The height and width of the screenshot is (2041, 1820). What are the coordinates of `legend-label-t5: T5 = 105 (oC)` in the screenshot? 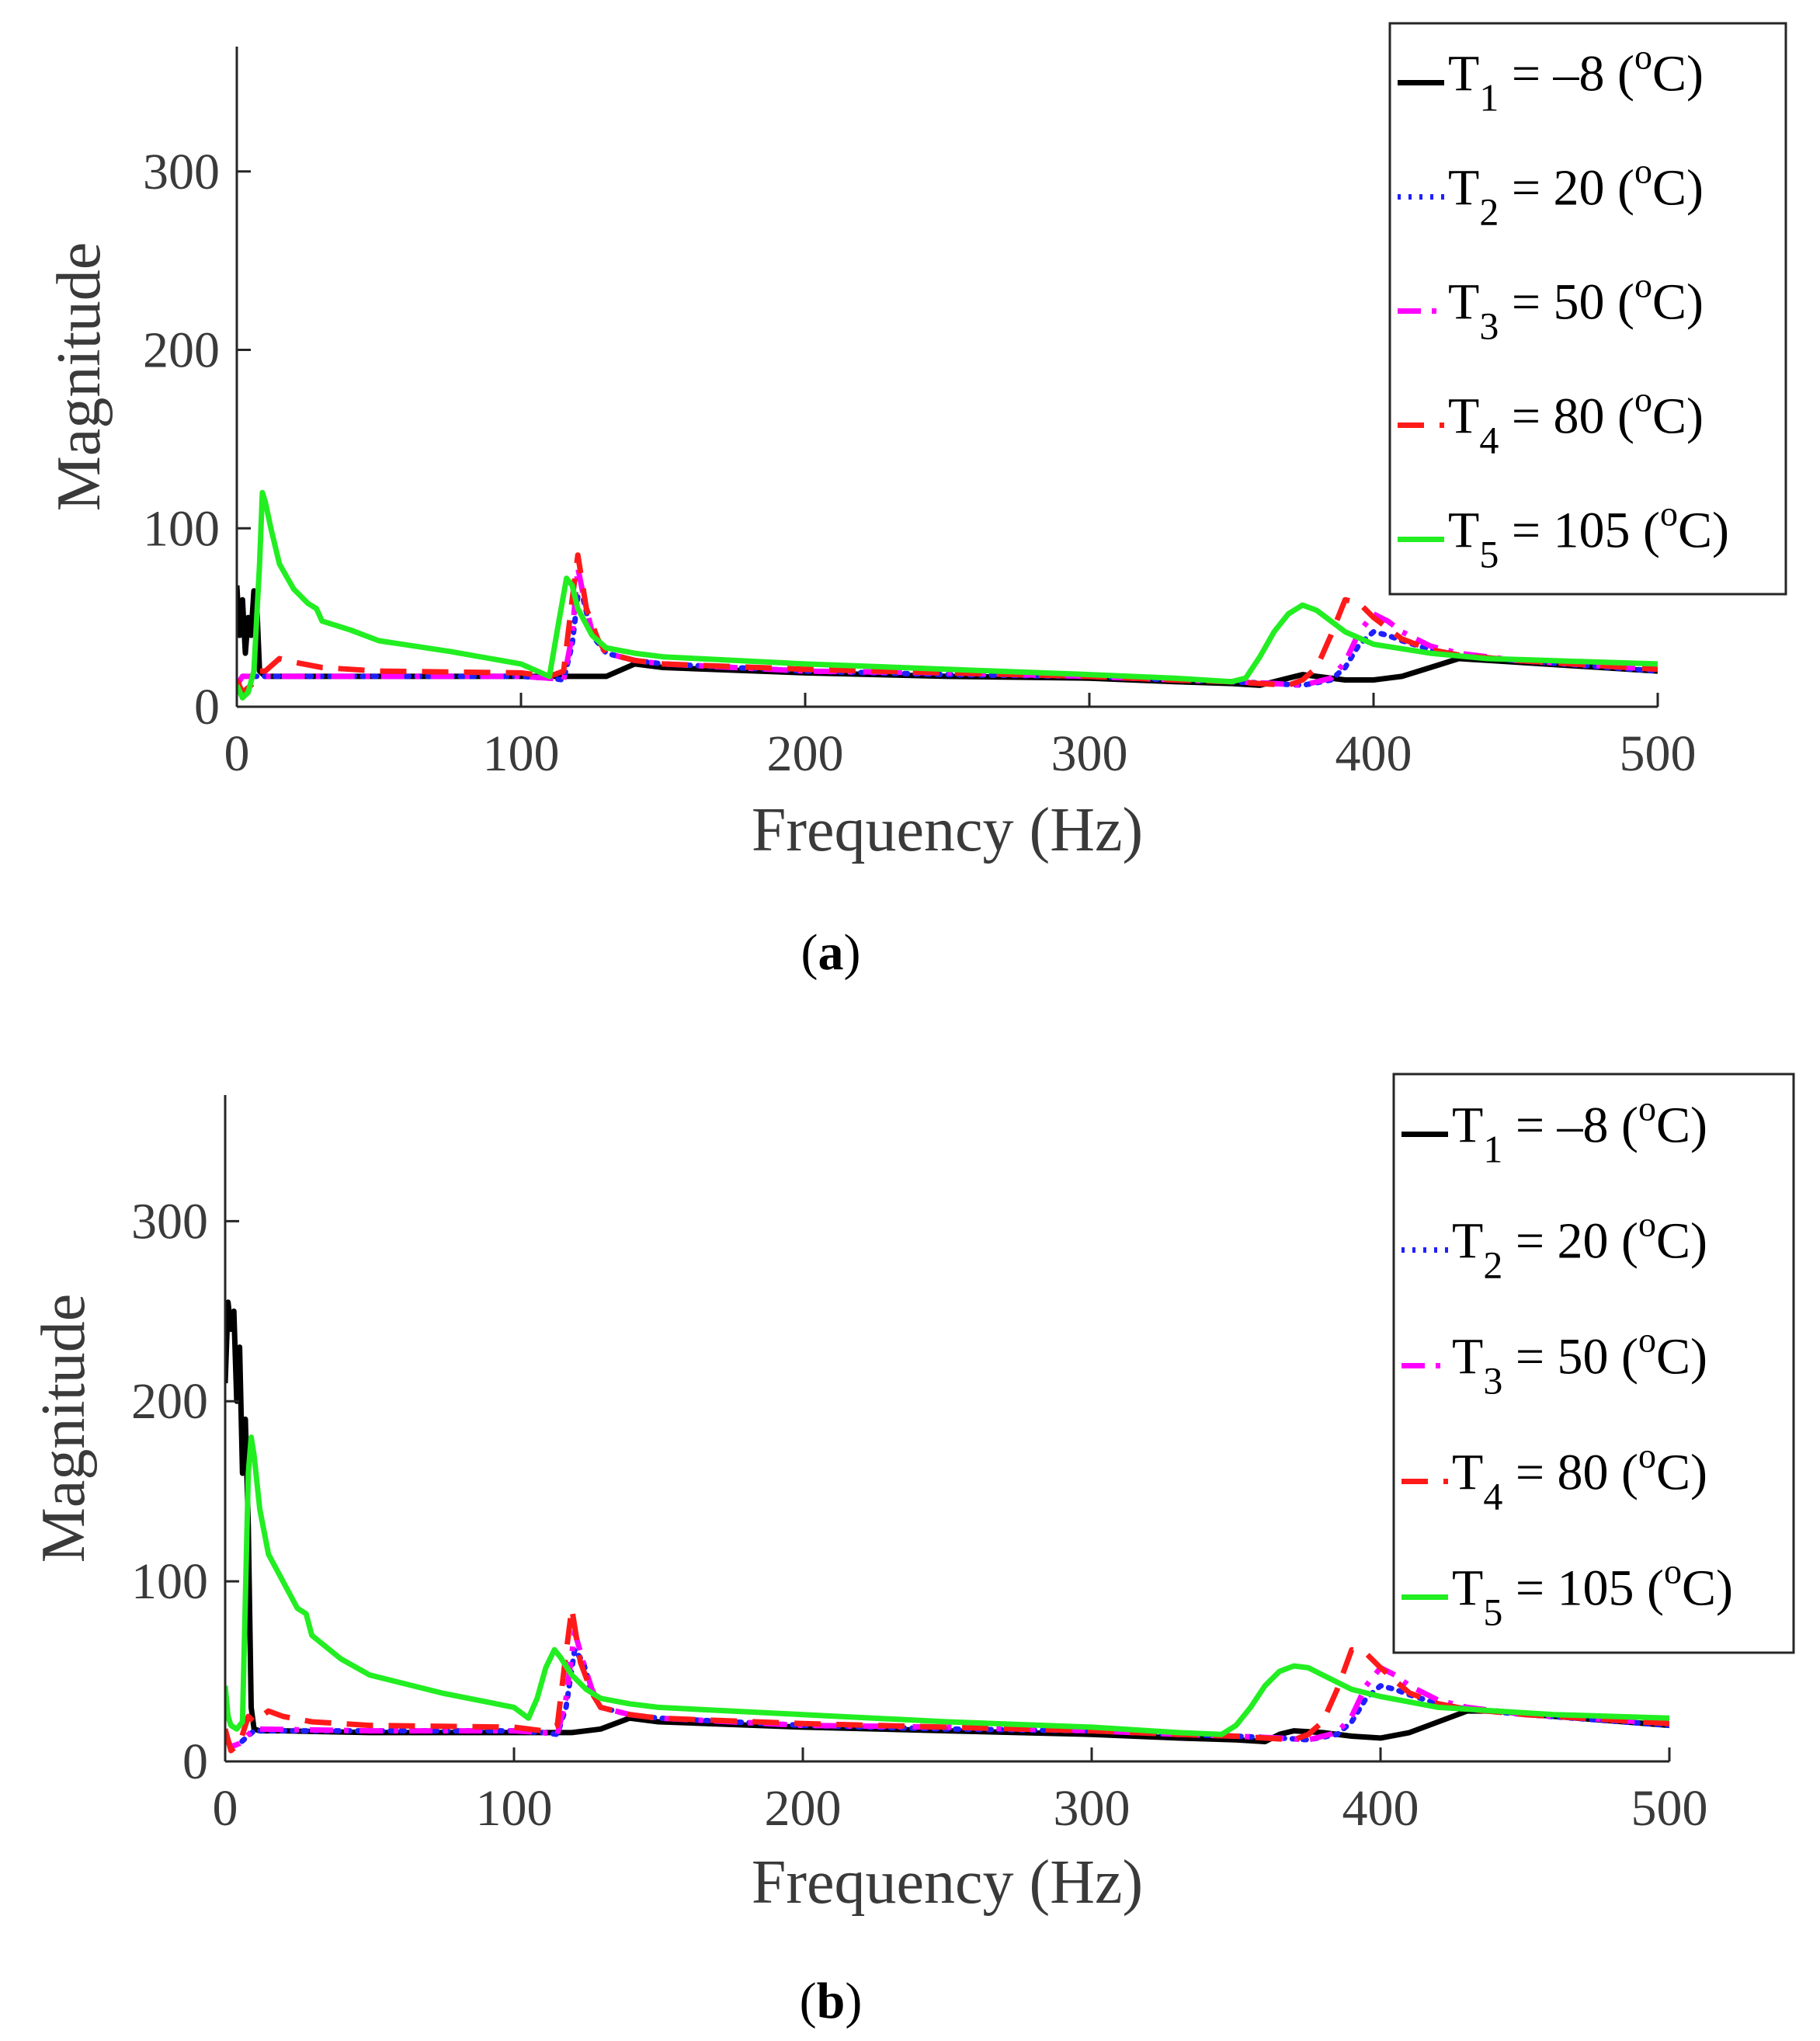 It's located at (1589, 534).